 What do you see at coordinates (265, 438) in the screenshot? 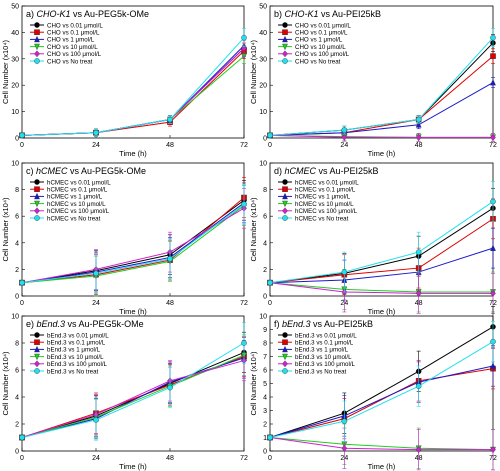
I see `y-tick-label: 1` at bounding box center [265, 438].